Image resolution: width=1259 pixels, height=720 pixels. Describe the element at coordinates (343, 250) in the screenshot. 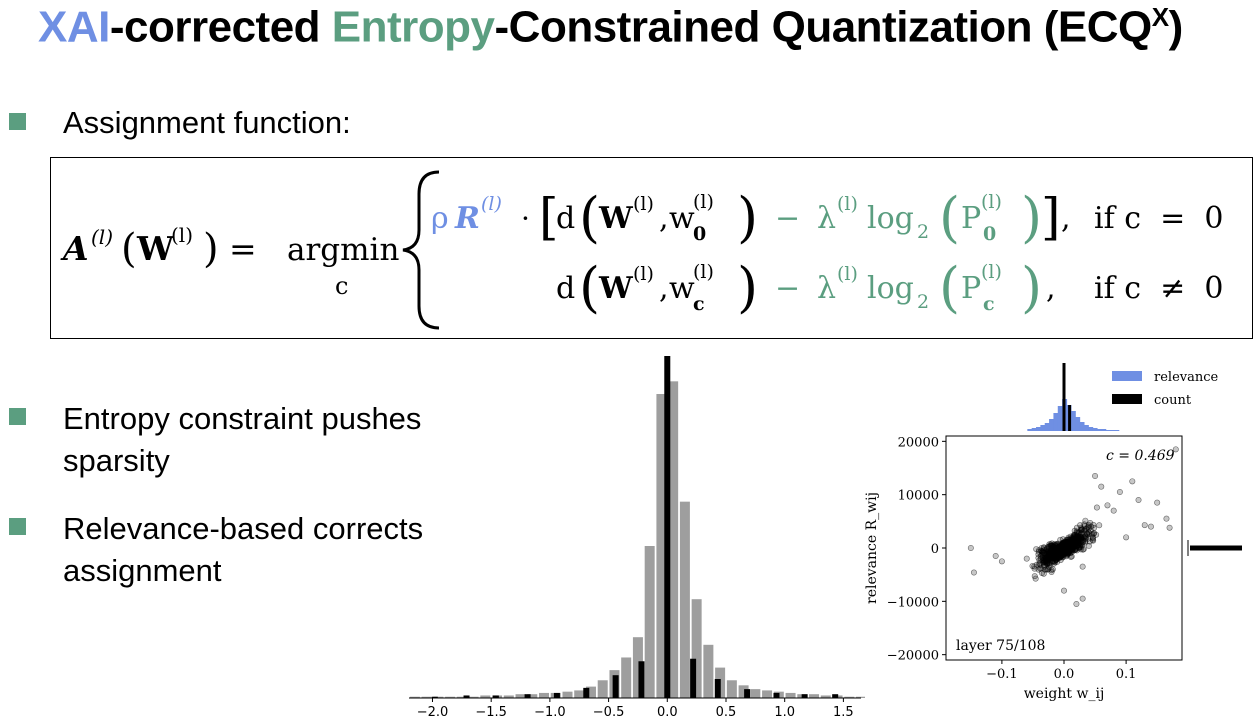

I see `formula-argmin: argmin` at that location.